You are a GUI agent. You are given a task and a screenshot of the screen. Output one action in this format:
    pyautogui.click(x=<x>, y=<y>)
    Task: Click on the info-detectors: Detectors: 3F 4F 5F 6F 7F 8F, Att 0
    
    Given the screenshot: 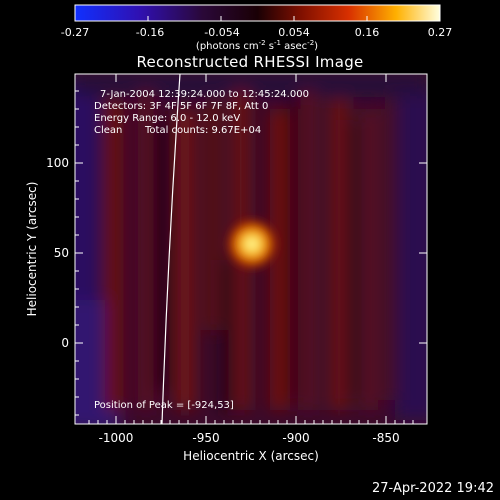 What is the action you would take?
    pyautogui.click(x=181, y=106)
    